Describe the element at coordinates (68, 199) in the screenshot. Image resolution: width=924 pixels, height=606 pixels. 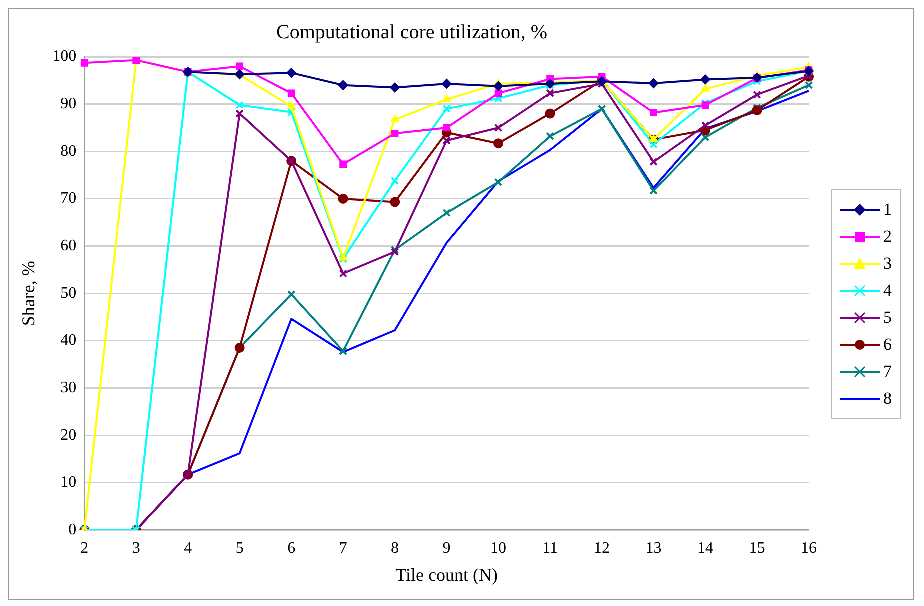
I see `y-tick-label: 70` at that location.